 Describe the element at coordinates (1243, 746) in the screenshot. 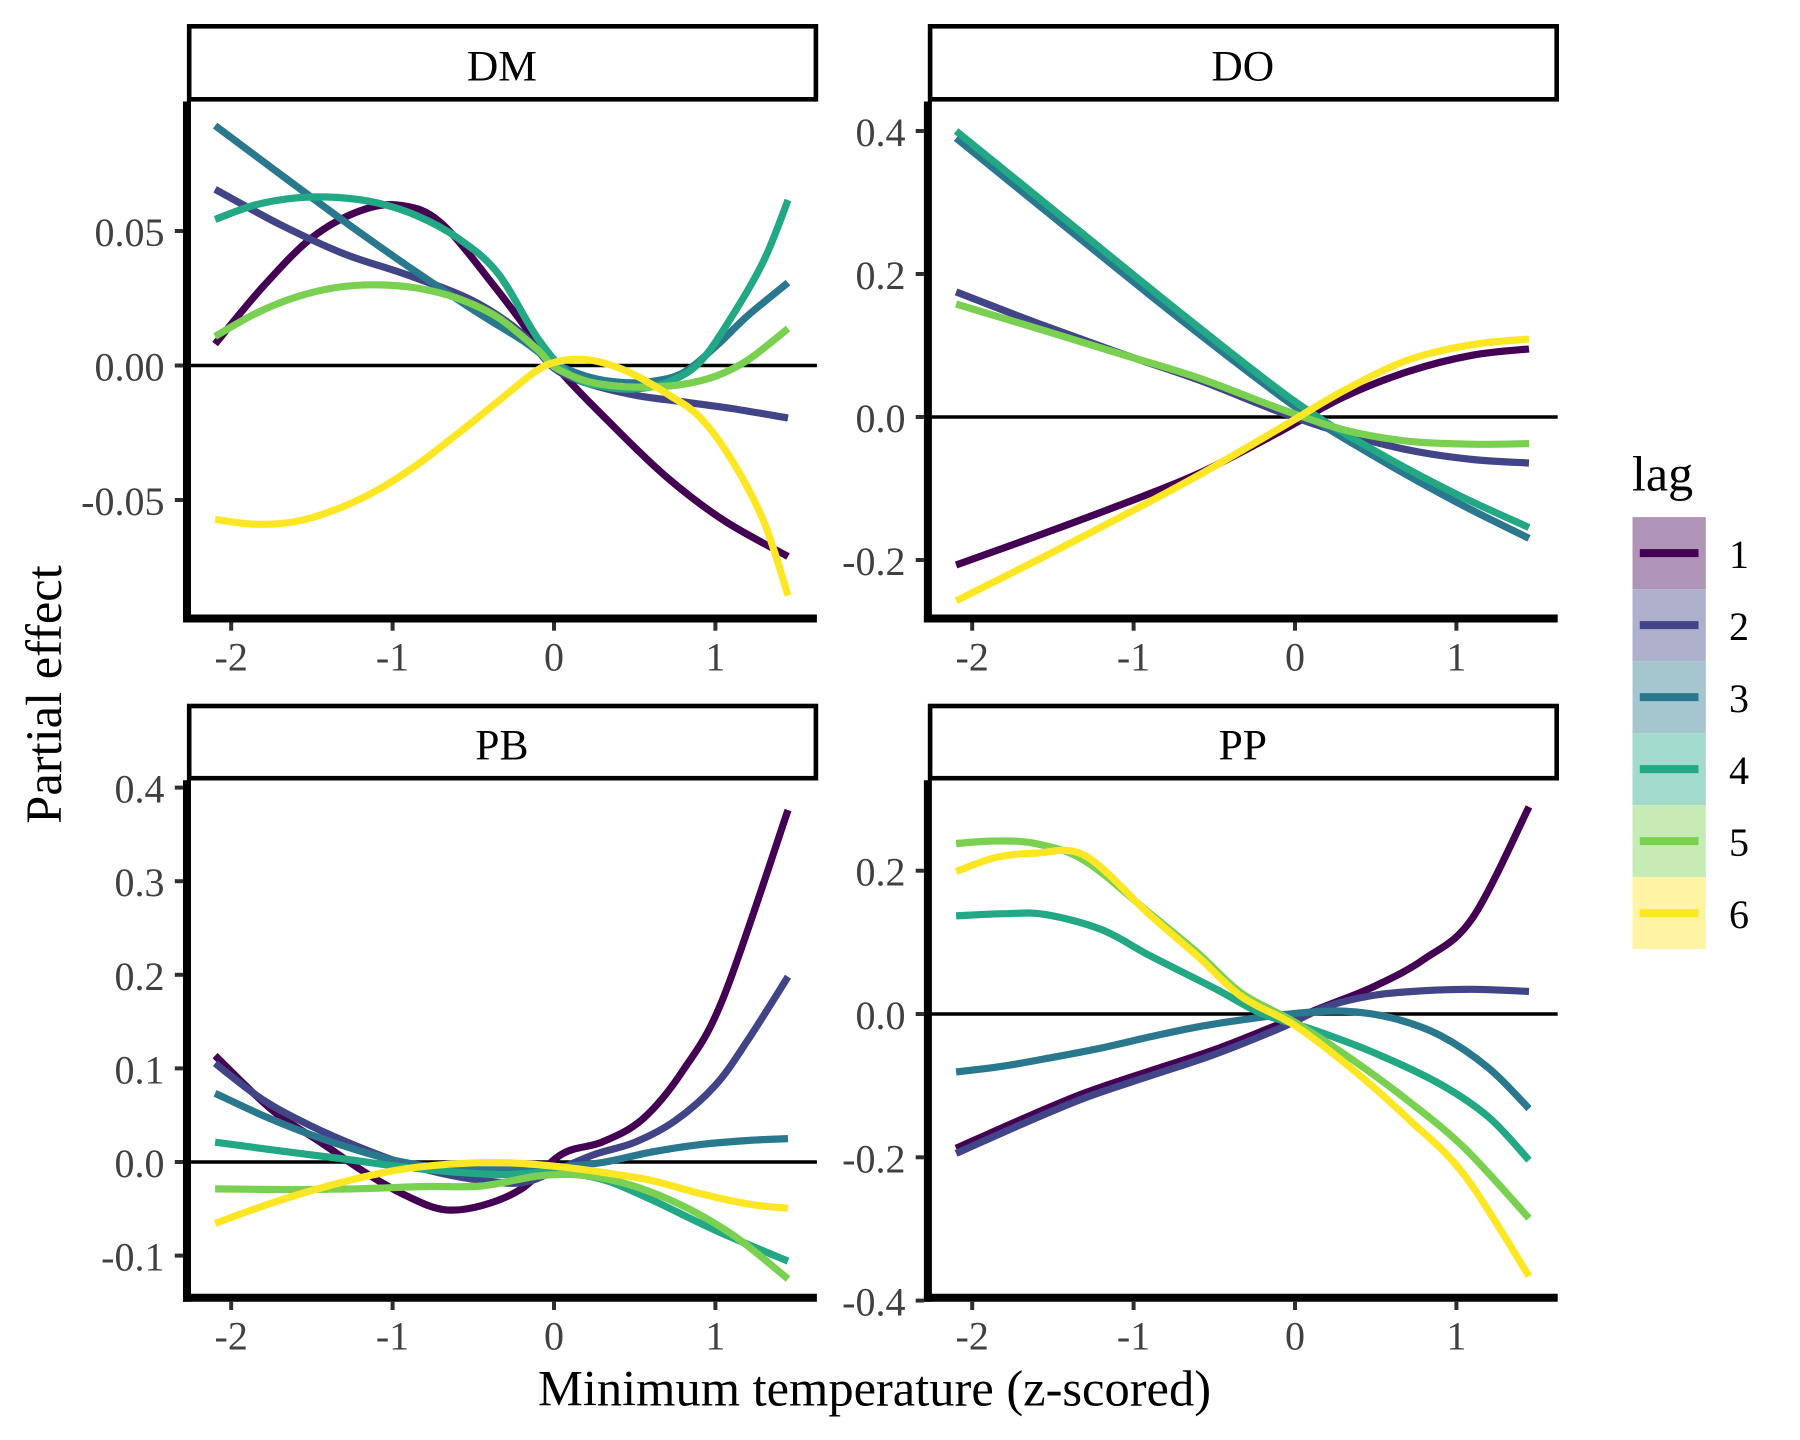

I see `svg-text: PP` at that location.